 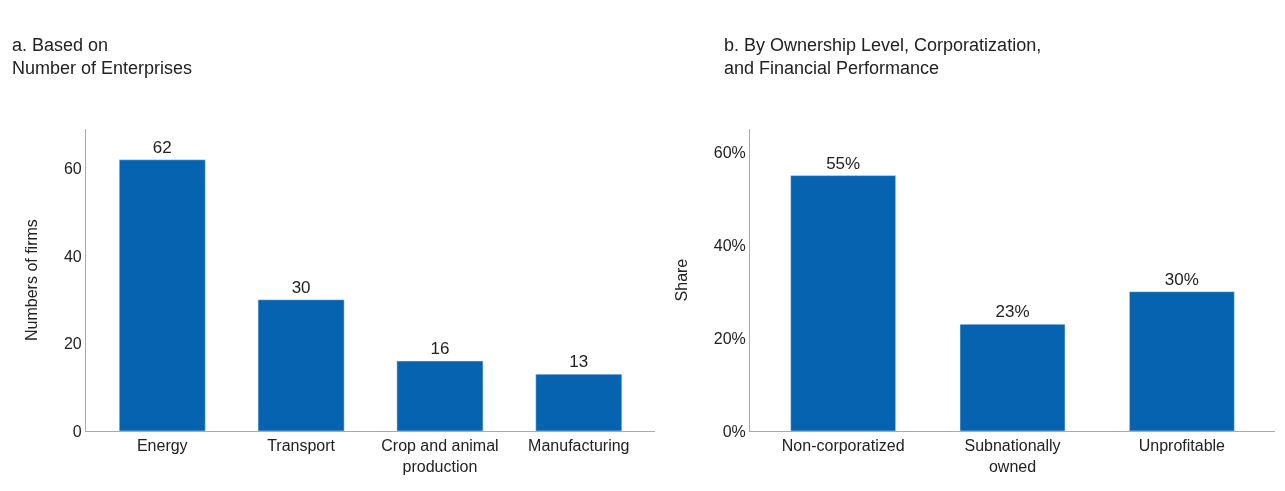 What do you see at coordinates (729, 152) in the screenshot?
I see `y-tick-label: 60%` at bounding box center [729, 152].